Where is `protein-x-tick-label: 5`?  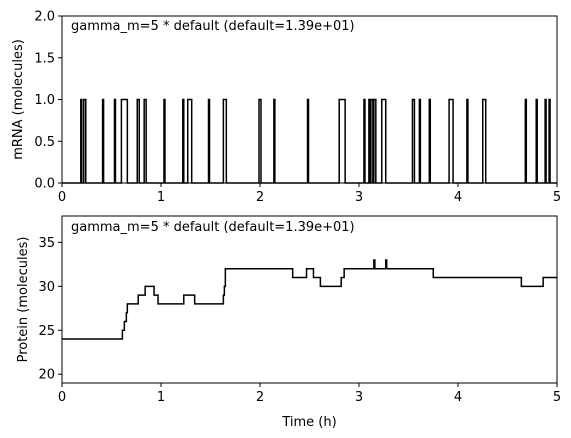 protein-x-tick-label: 5 is located at coordinates (557, 397).